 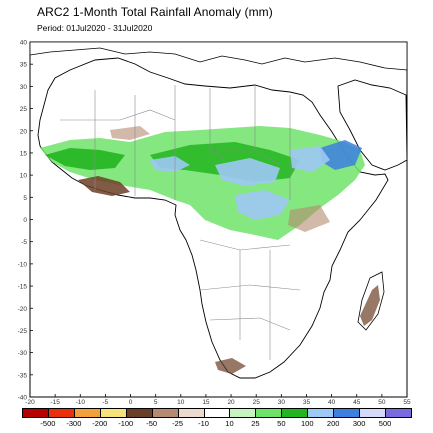 I want to click on y-tick-label: 30, so click(x=24, y=87).